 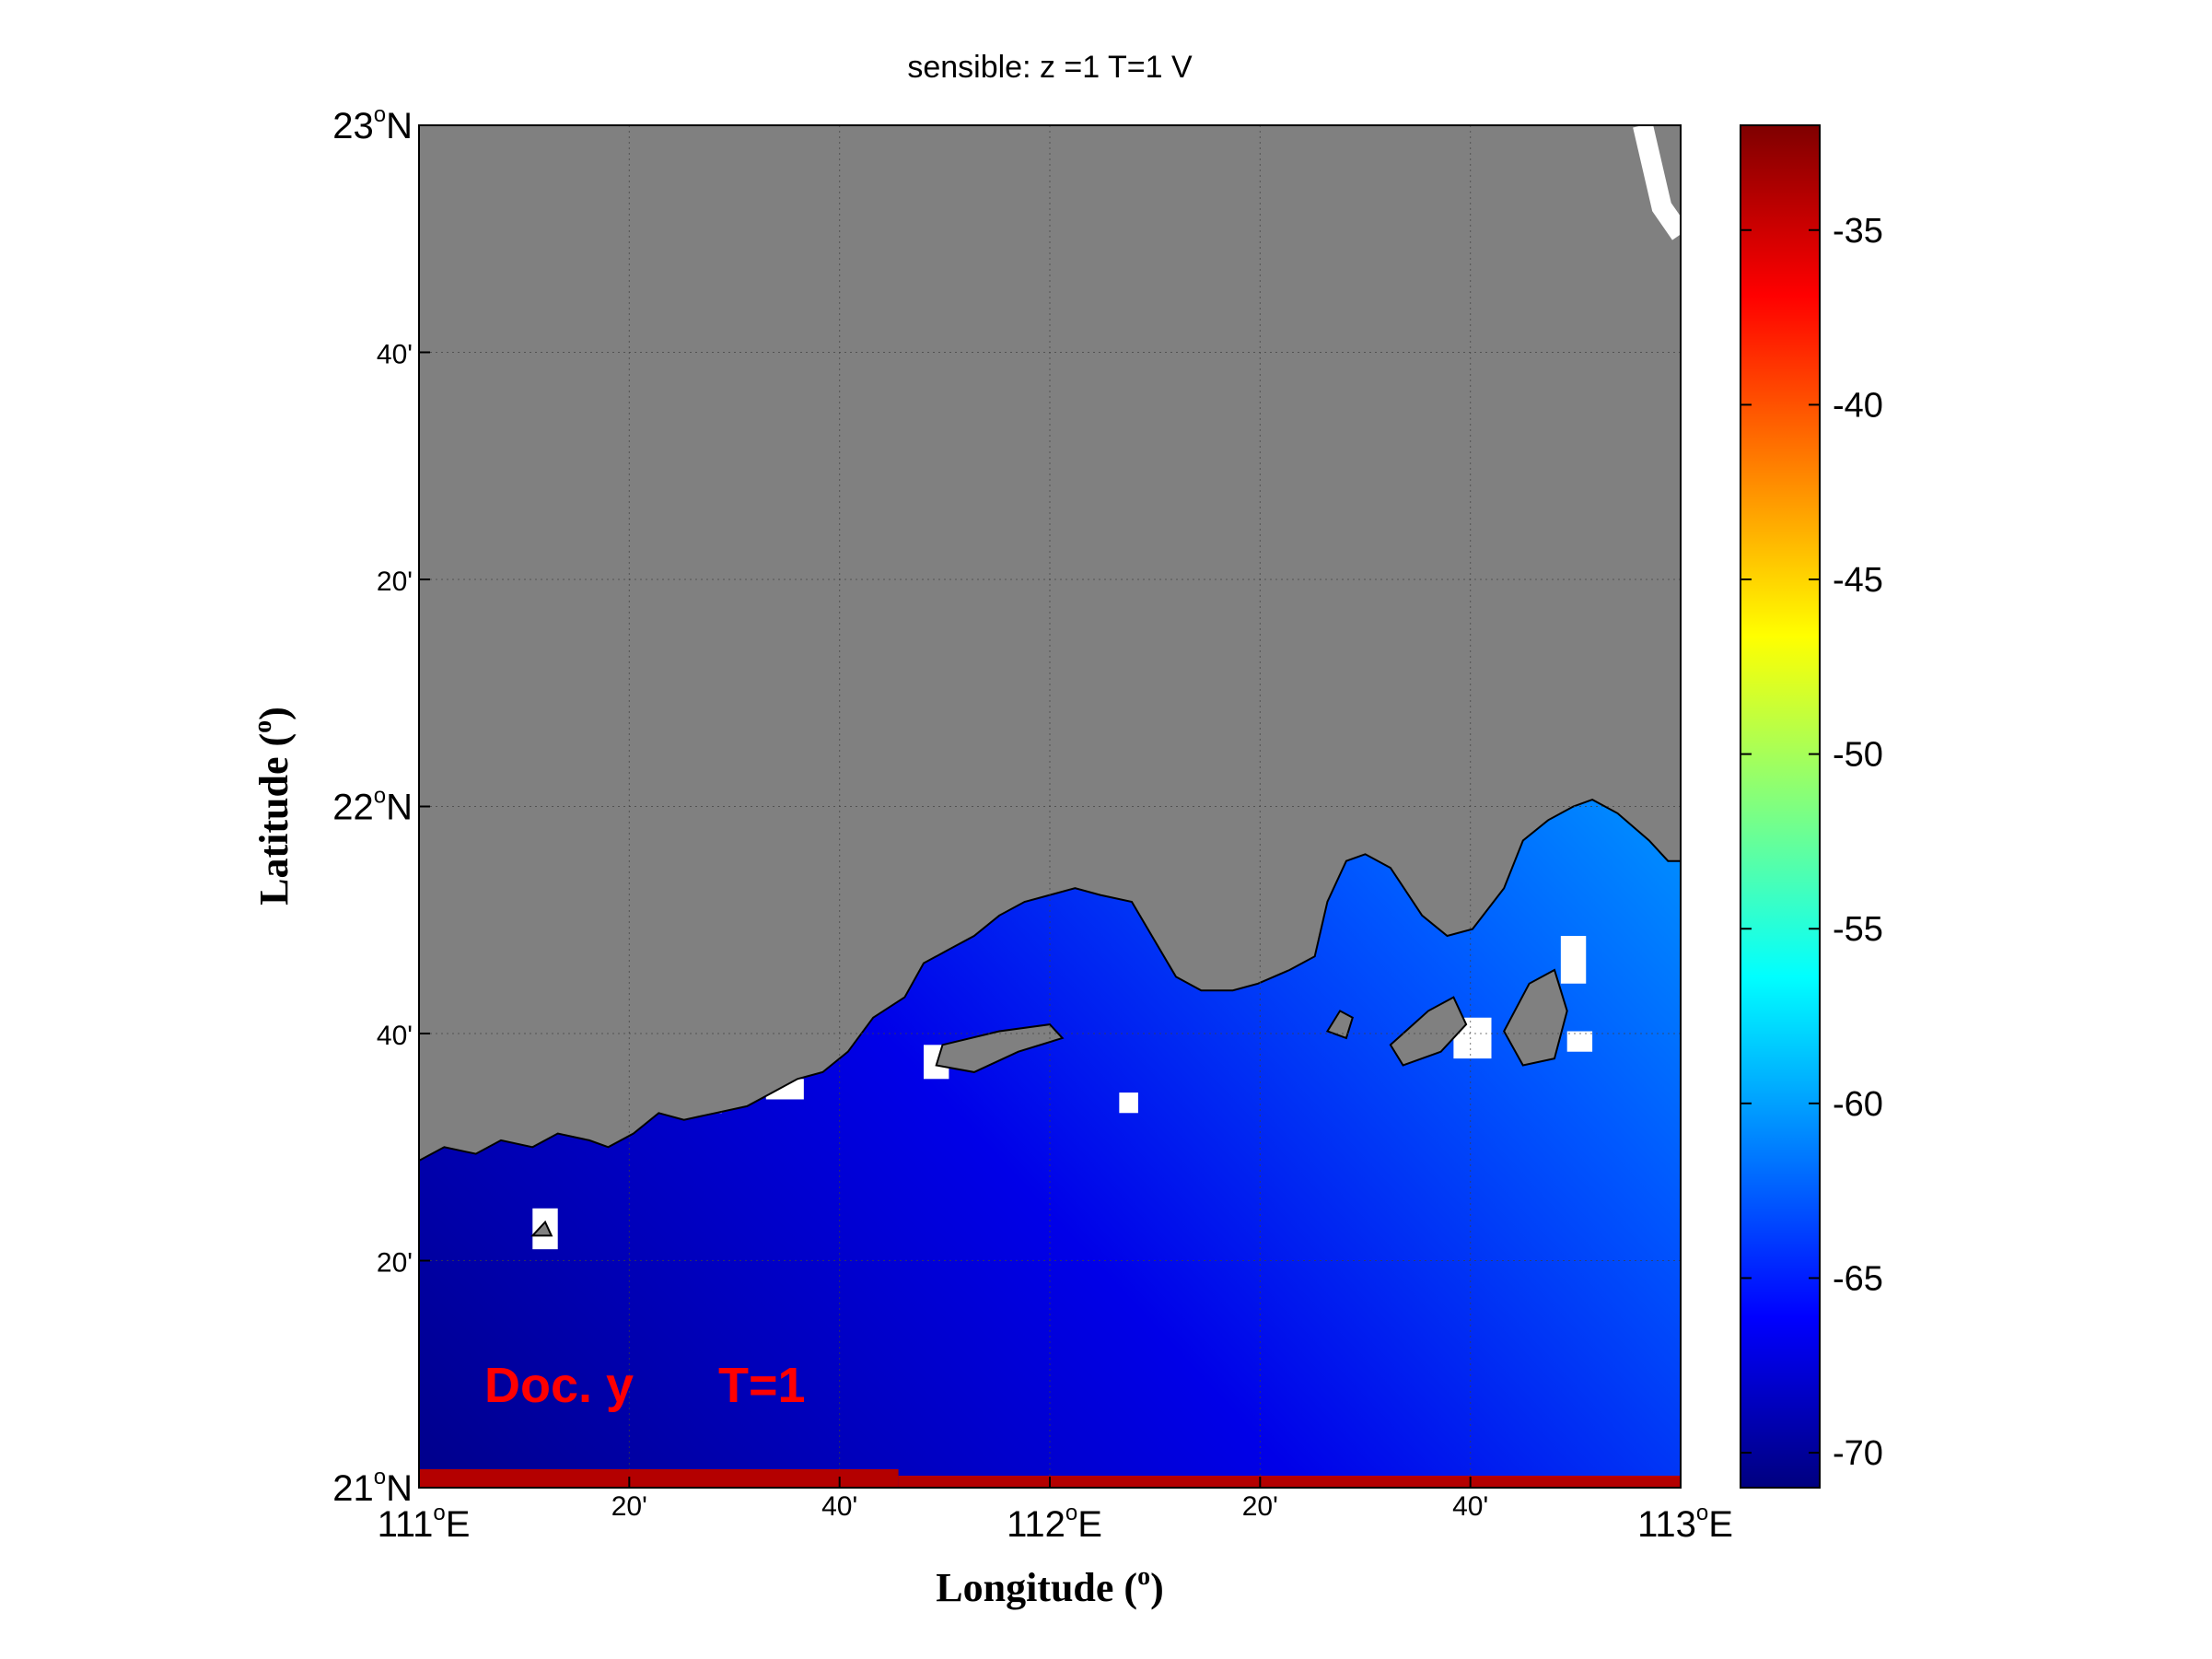 I want to click on x-tick-label: 112oE, so click(x=1055, y=1523).